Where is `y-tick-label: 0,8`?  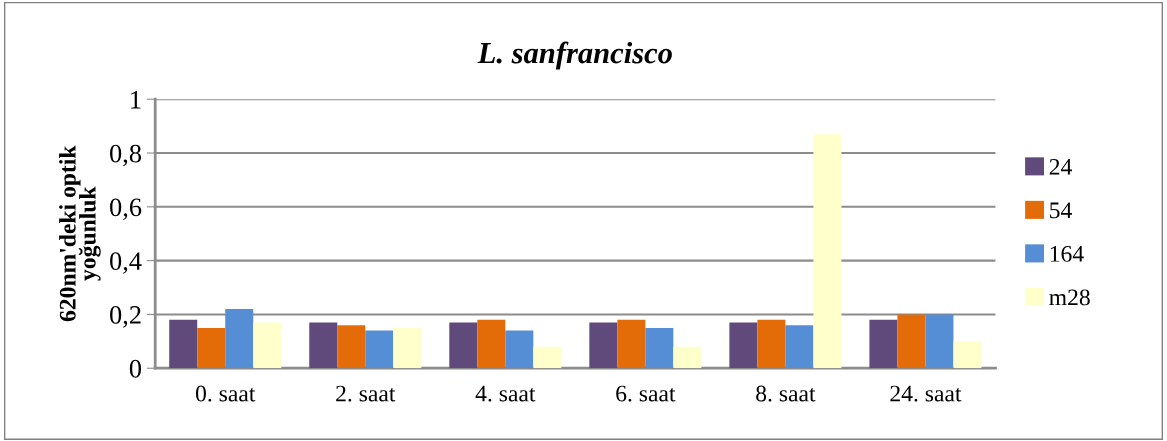
y-tick-label: 0,8 is located at coordinates (126, 155).